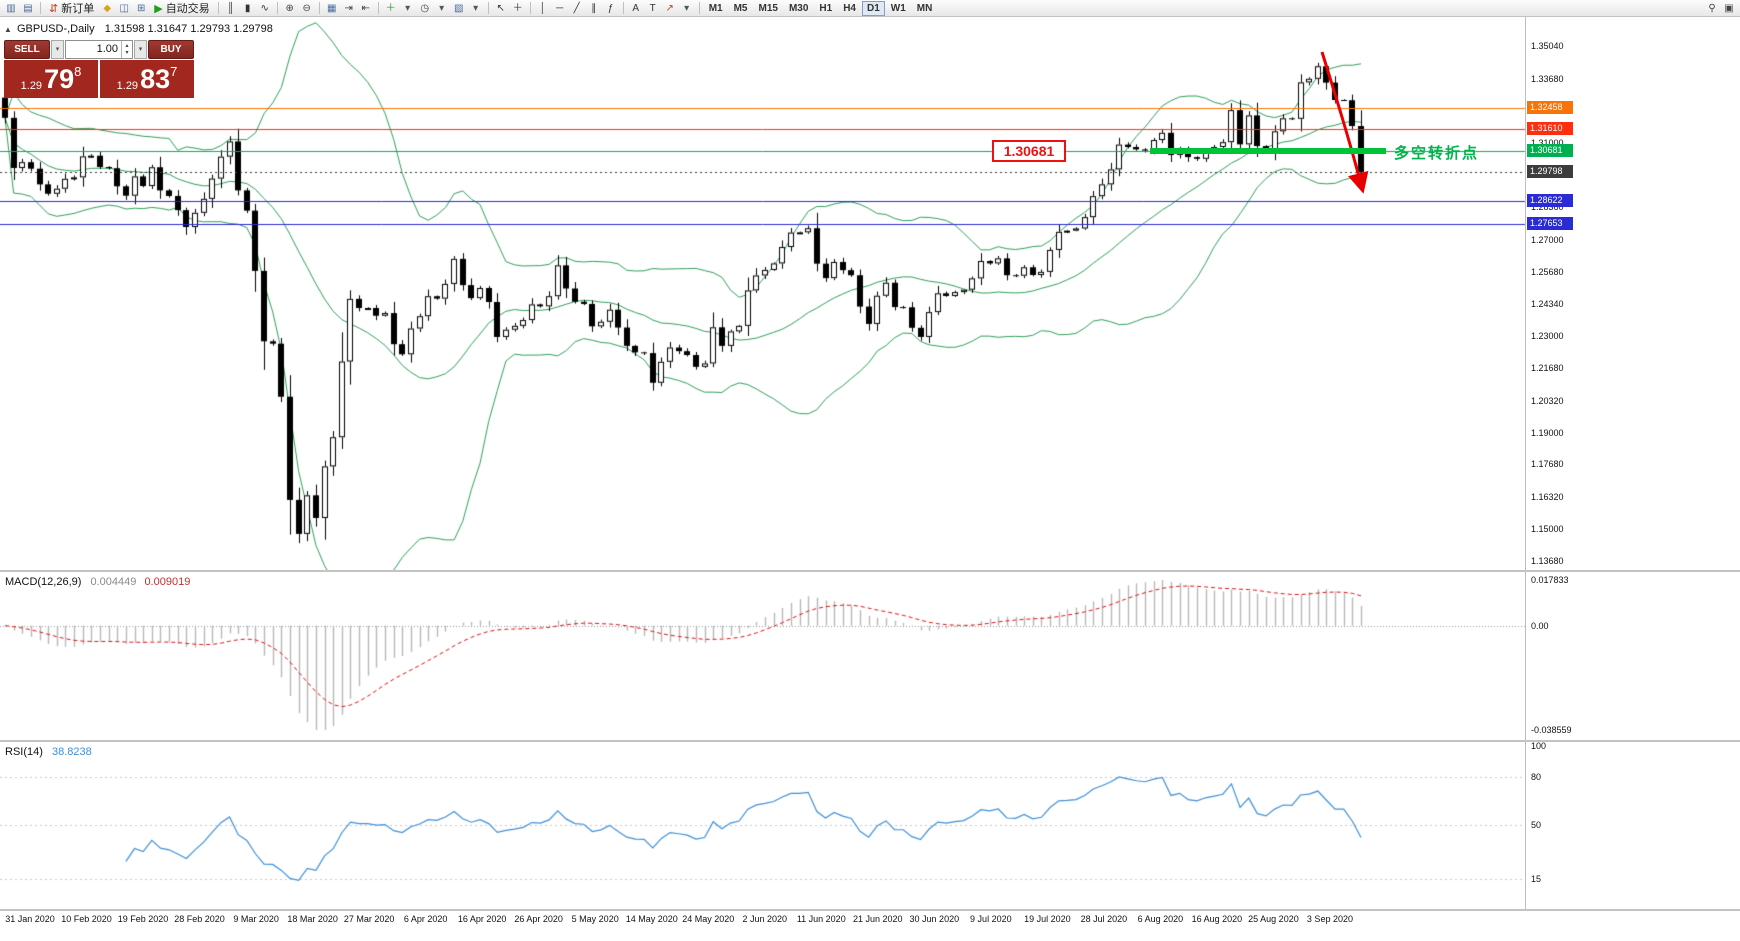 The image size is (1740, 941). What do you see at coordinates (576, 8) in the screenshot?
I see `trendline-icon: ╱` at bounding box center [576, 8].